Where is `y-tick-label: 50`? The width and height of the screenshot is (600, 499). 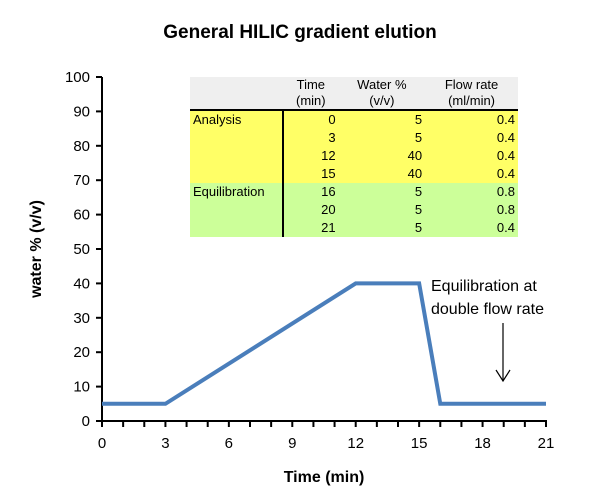 y-tick-label: 50 is located at coordinates (81, 249).